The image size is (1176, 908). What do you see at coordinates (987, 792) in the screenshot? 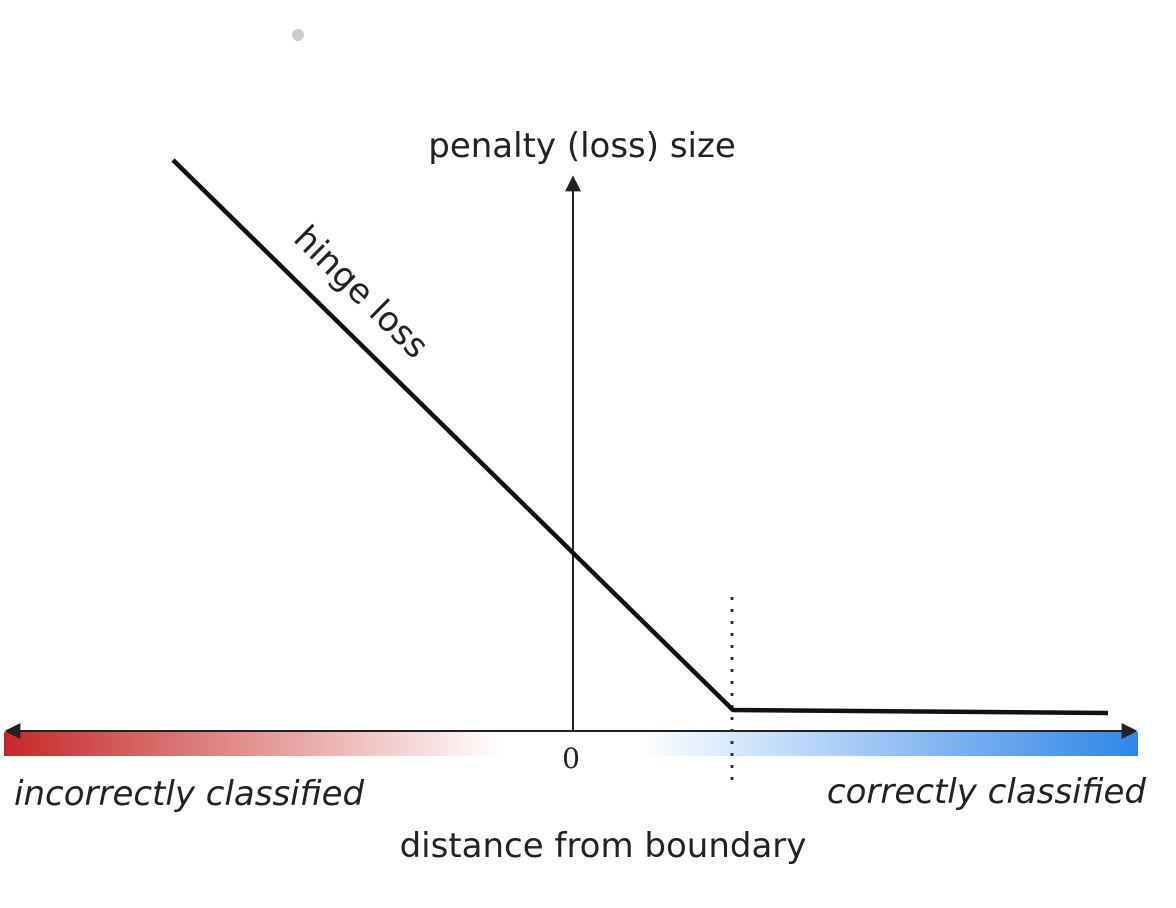
I see `correctly-classified-label: correctly classified` at bounding box center [987, 792].